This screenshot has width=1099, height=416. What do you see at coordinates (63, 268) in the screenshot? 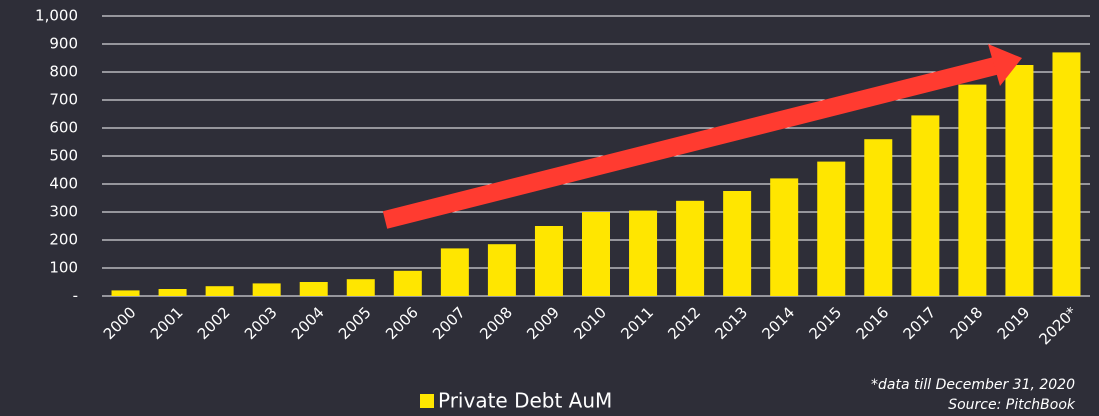
I see `y-tick-label: 100` at bounding box center [63, 268].